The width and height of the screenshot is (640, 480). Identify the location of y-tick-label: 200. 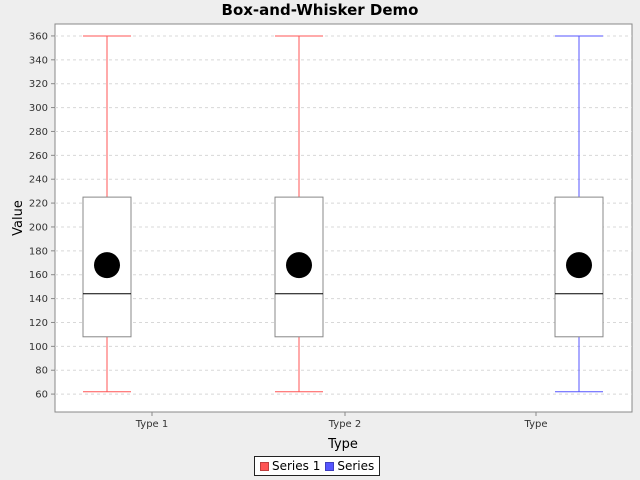
(38, 227).